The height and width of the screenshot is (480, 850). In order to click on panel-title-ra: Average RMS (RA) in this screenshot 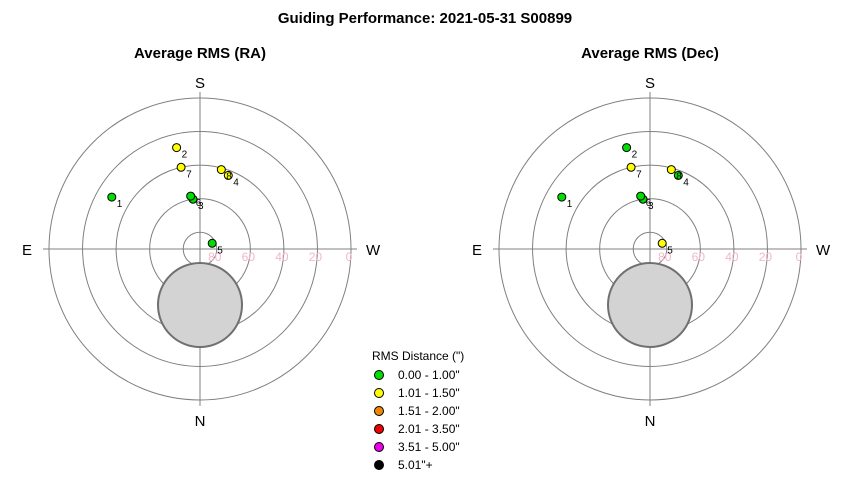, I will do `click(200, 53)`.